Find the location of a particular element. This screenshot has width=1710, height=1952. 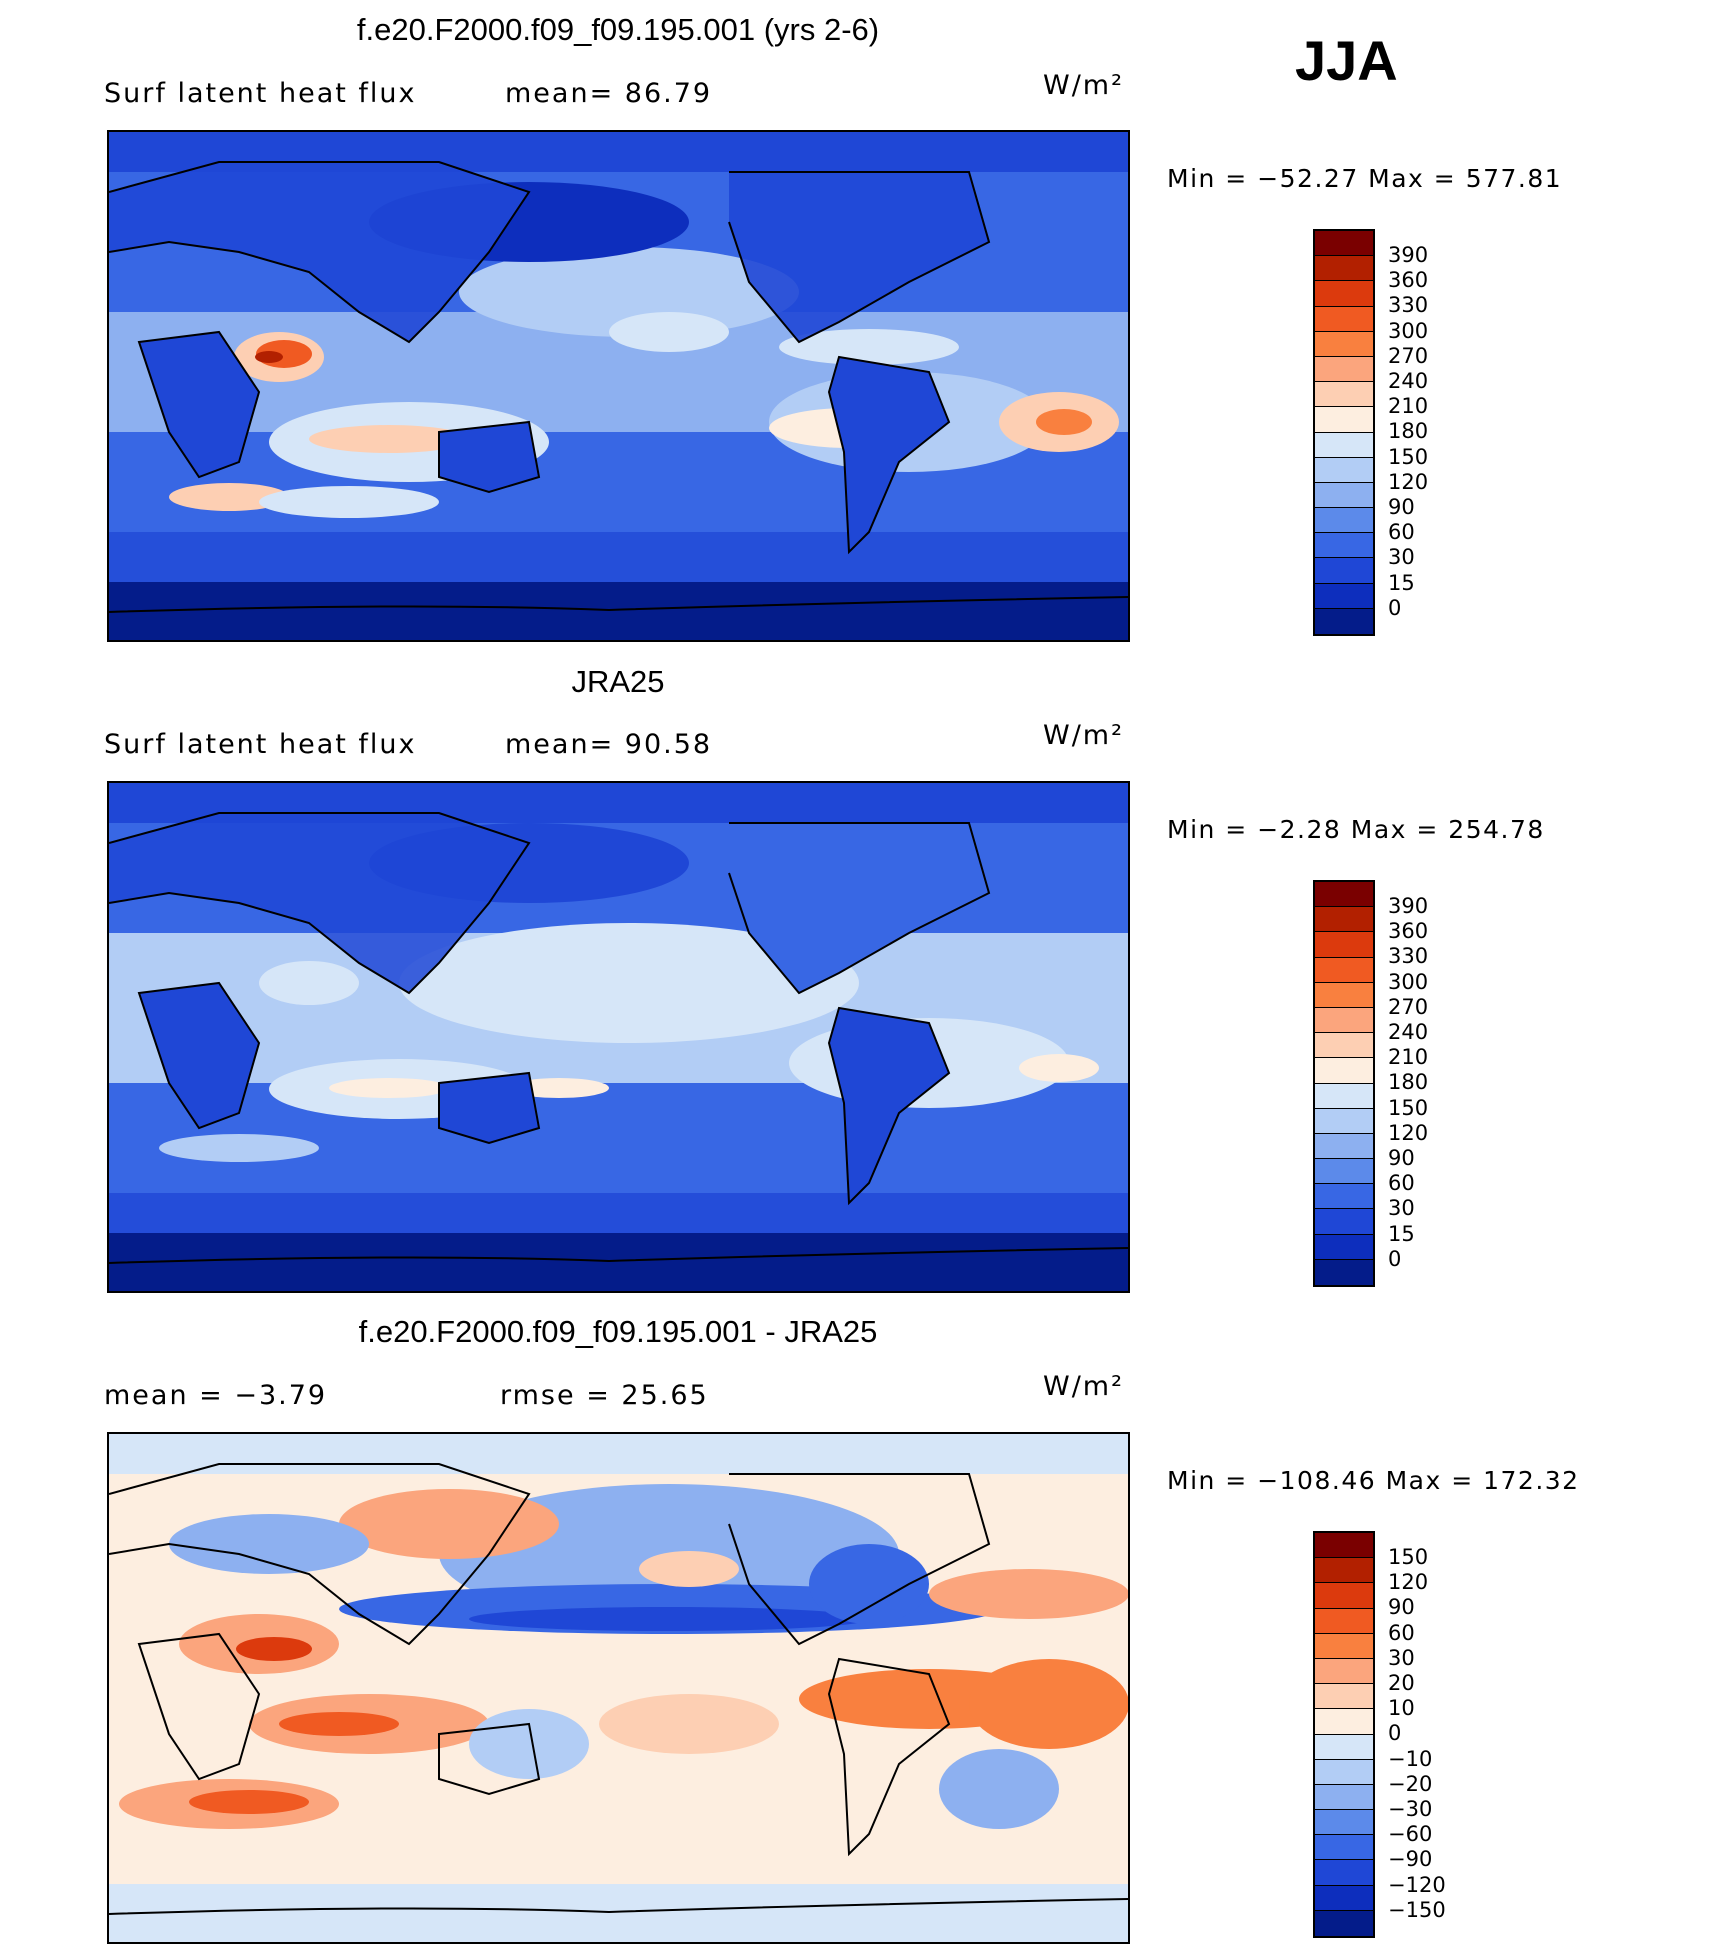

panel-1-colorbar-tick-label: 60 is located at coordinates (1401, 532).